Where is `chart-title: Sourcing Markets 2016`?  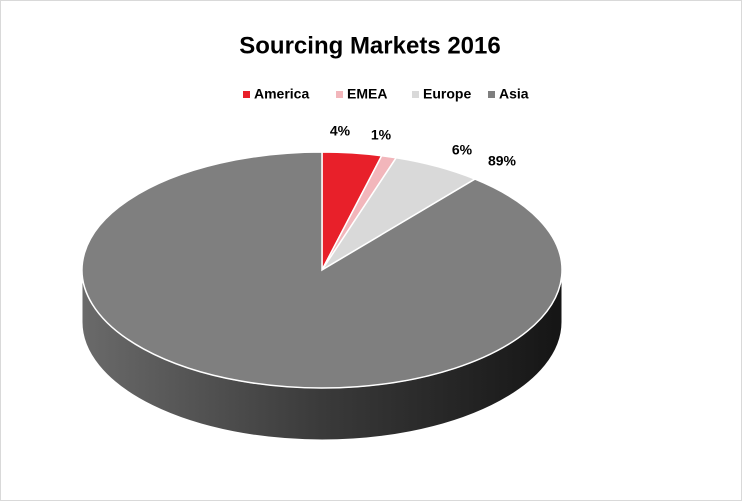 chart-title: Sourcing Markets 2016 is located at coordinates (369, 45).